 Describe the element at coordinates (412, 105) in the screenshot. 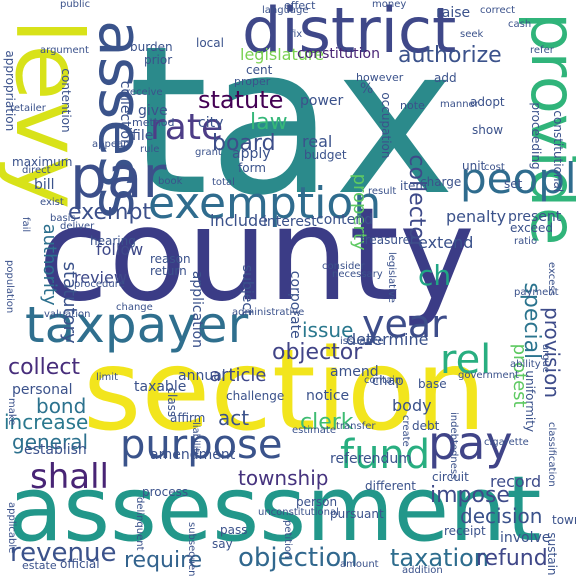

I see `word-note: note` at that location.